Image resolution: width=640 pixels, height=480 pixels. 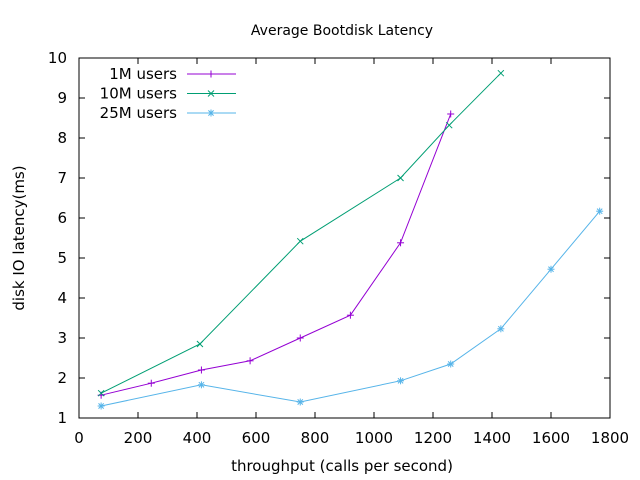 What do you see at coordinates (374, 438) in the screenshot?
I see `x-tick-label: 1000` at bounding box center [374, 438].